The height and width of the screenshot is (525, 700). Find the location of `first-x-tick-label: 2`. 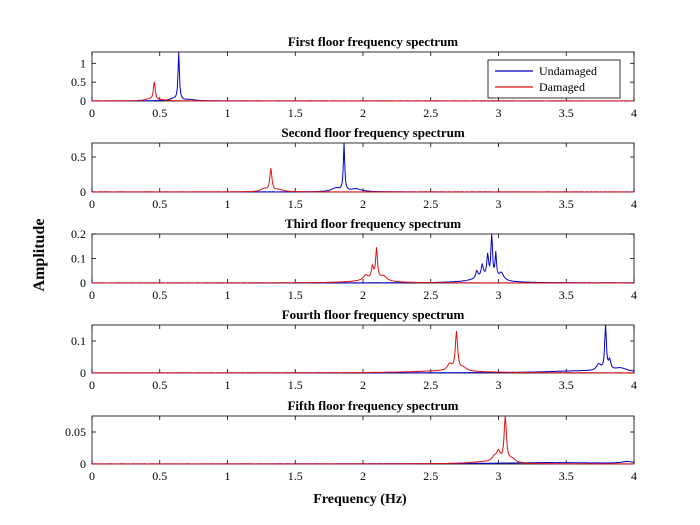

first-x-tick-label: 2 is located at coordinates (363, 113).